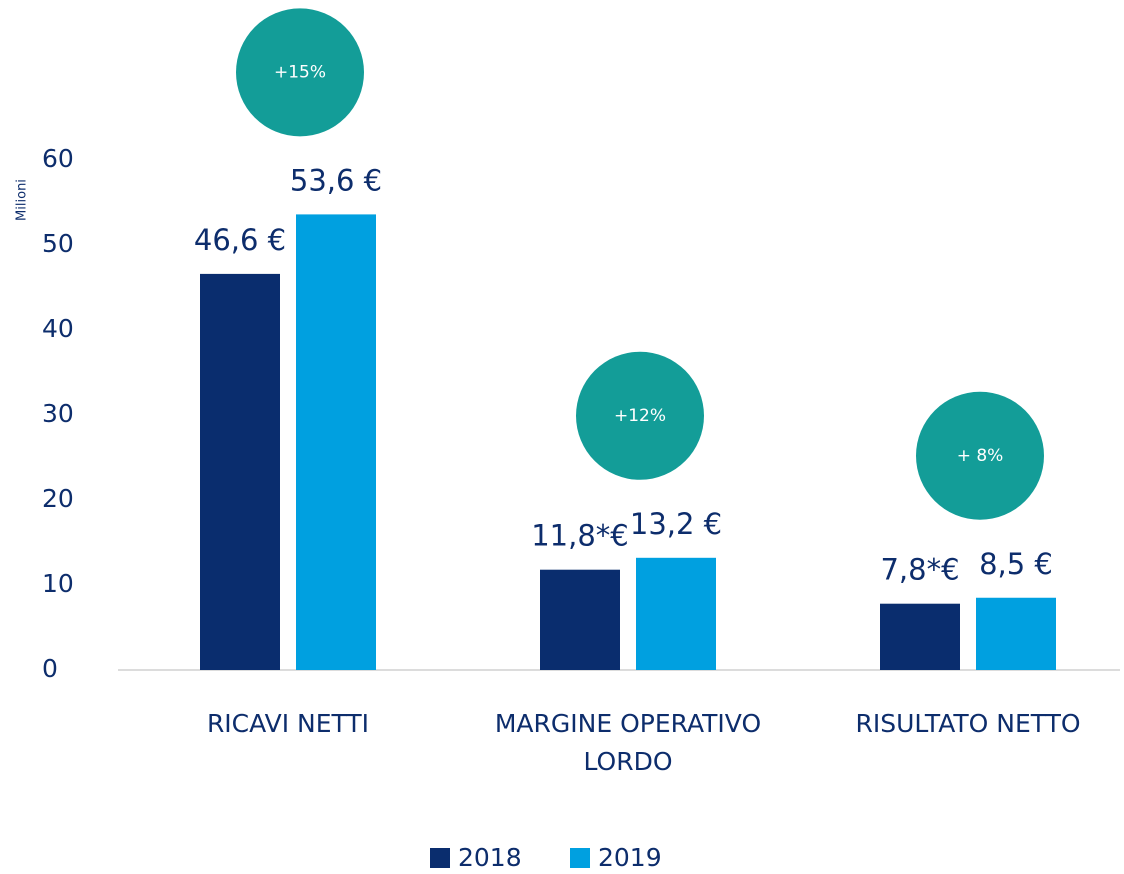  I want to click on badge-label: +15%, so click(300, 72).